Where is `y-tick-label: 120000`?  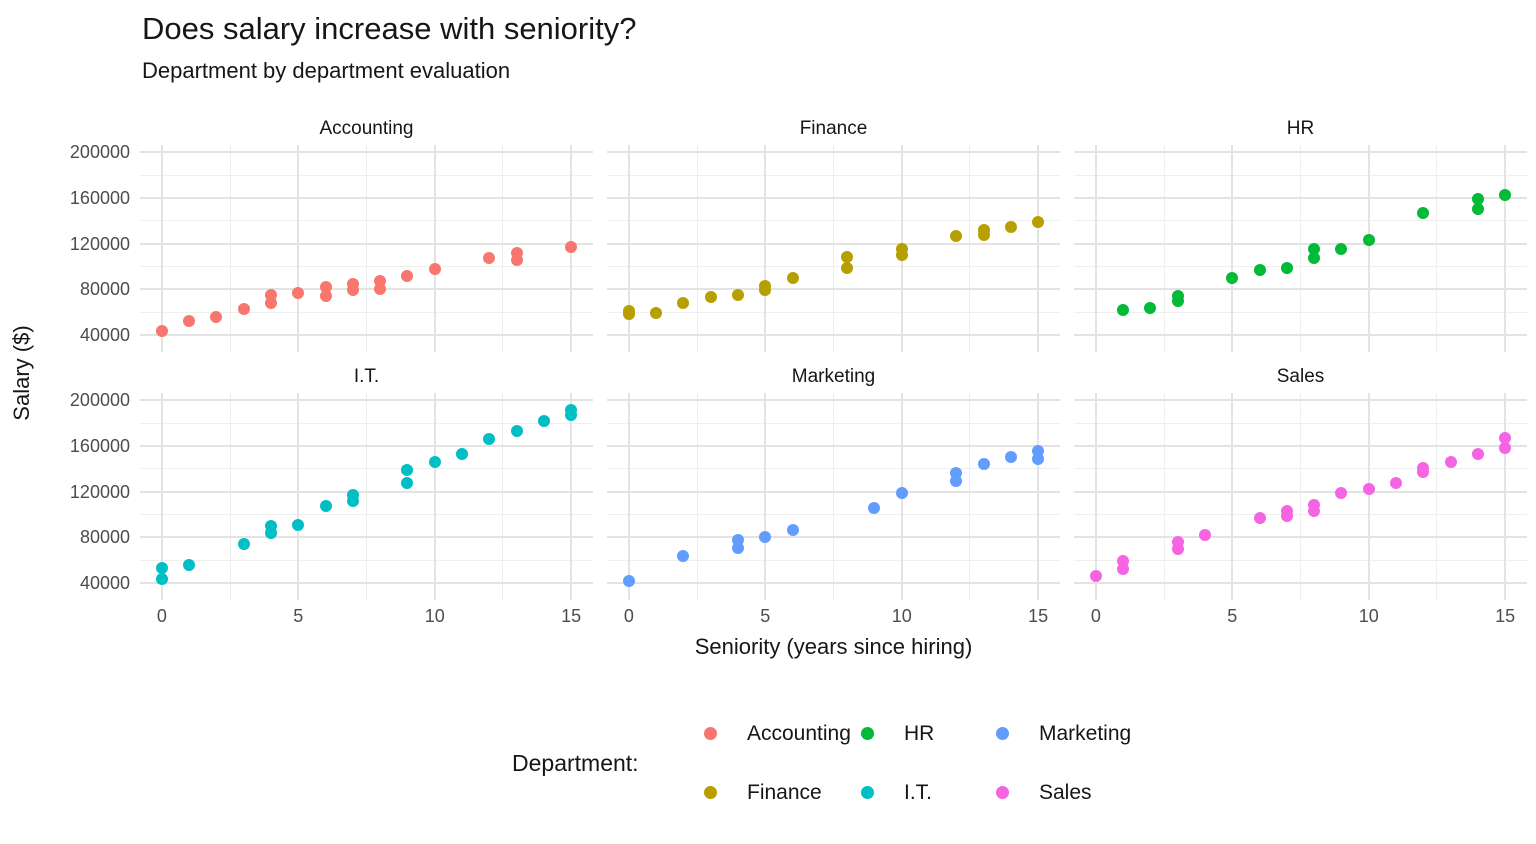
y-tick-label: 120000 is located at coordinates (99, 243).